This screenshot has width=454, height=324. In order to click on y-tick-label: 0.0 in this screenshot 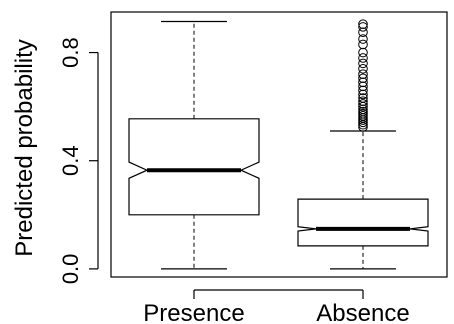, I will do `click(70, 269)`.